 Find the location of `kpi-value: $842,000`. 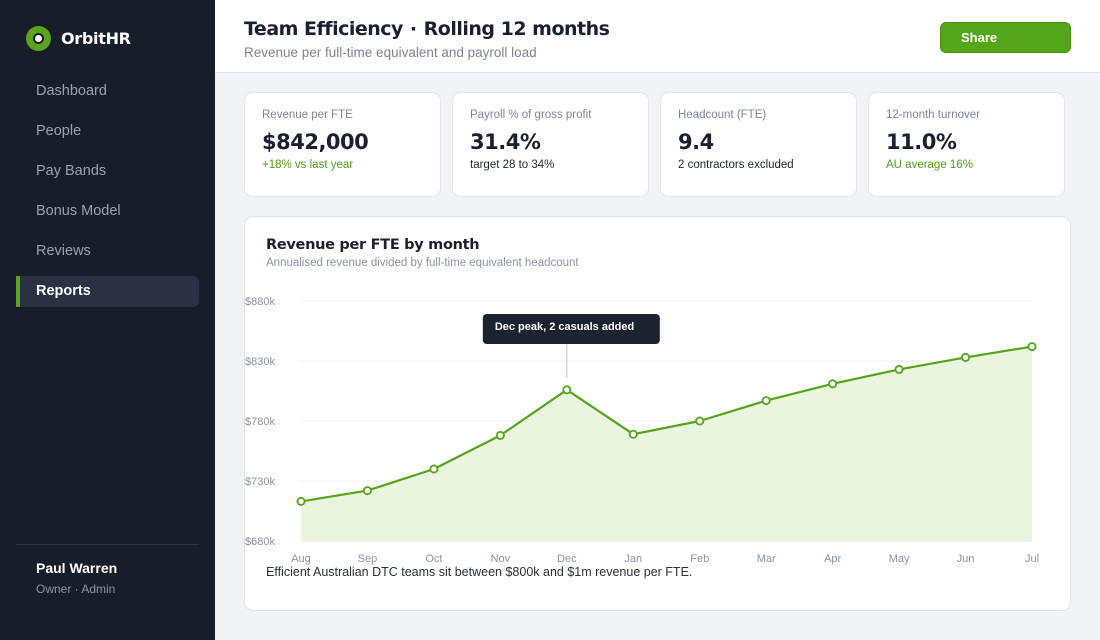

kpi-value: $842,000 is located at coordinates (315, 142).